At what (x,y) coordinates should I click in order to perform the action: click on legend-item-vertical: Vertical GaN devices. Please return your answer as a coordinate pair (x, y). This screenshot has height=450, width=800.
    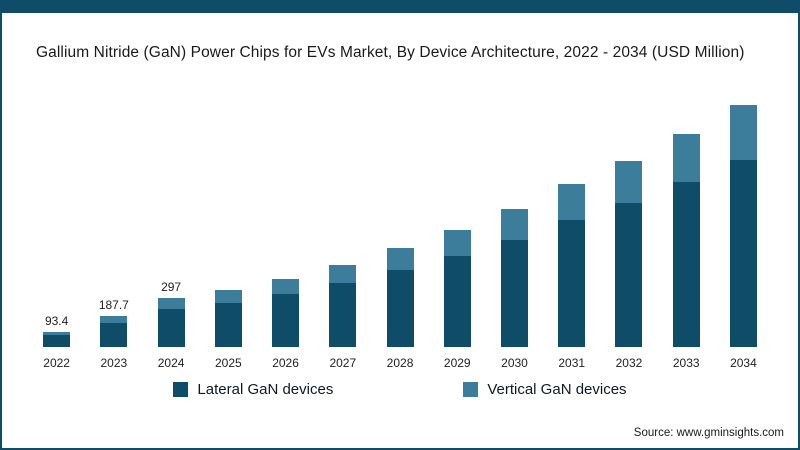
    Looking at the image, I should click on (545, 390).